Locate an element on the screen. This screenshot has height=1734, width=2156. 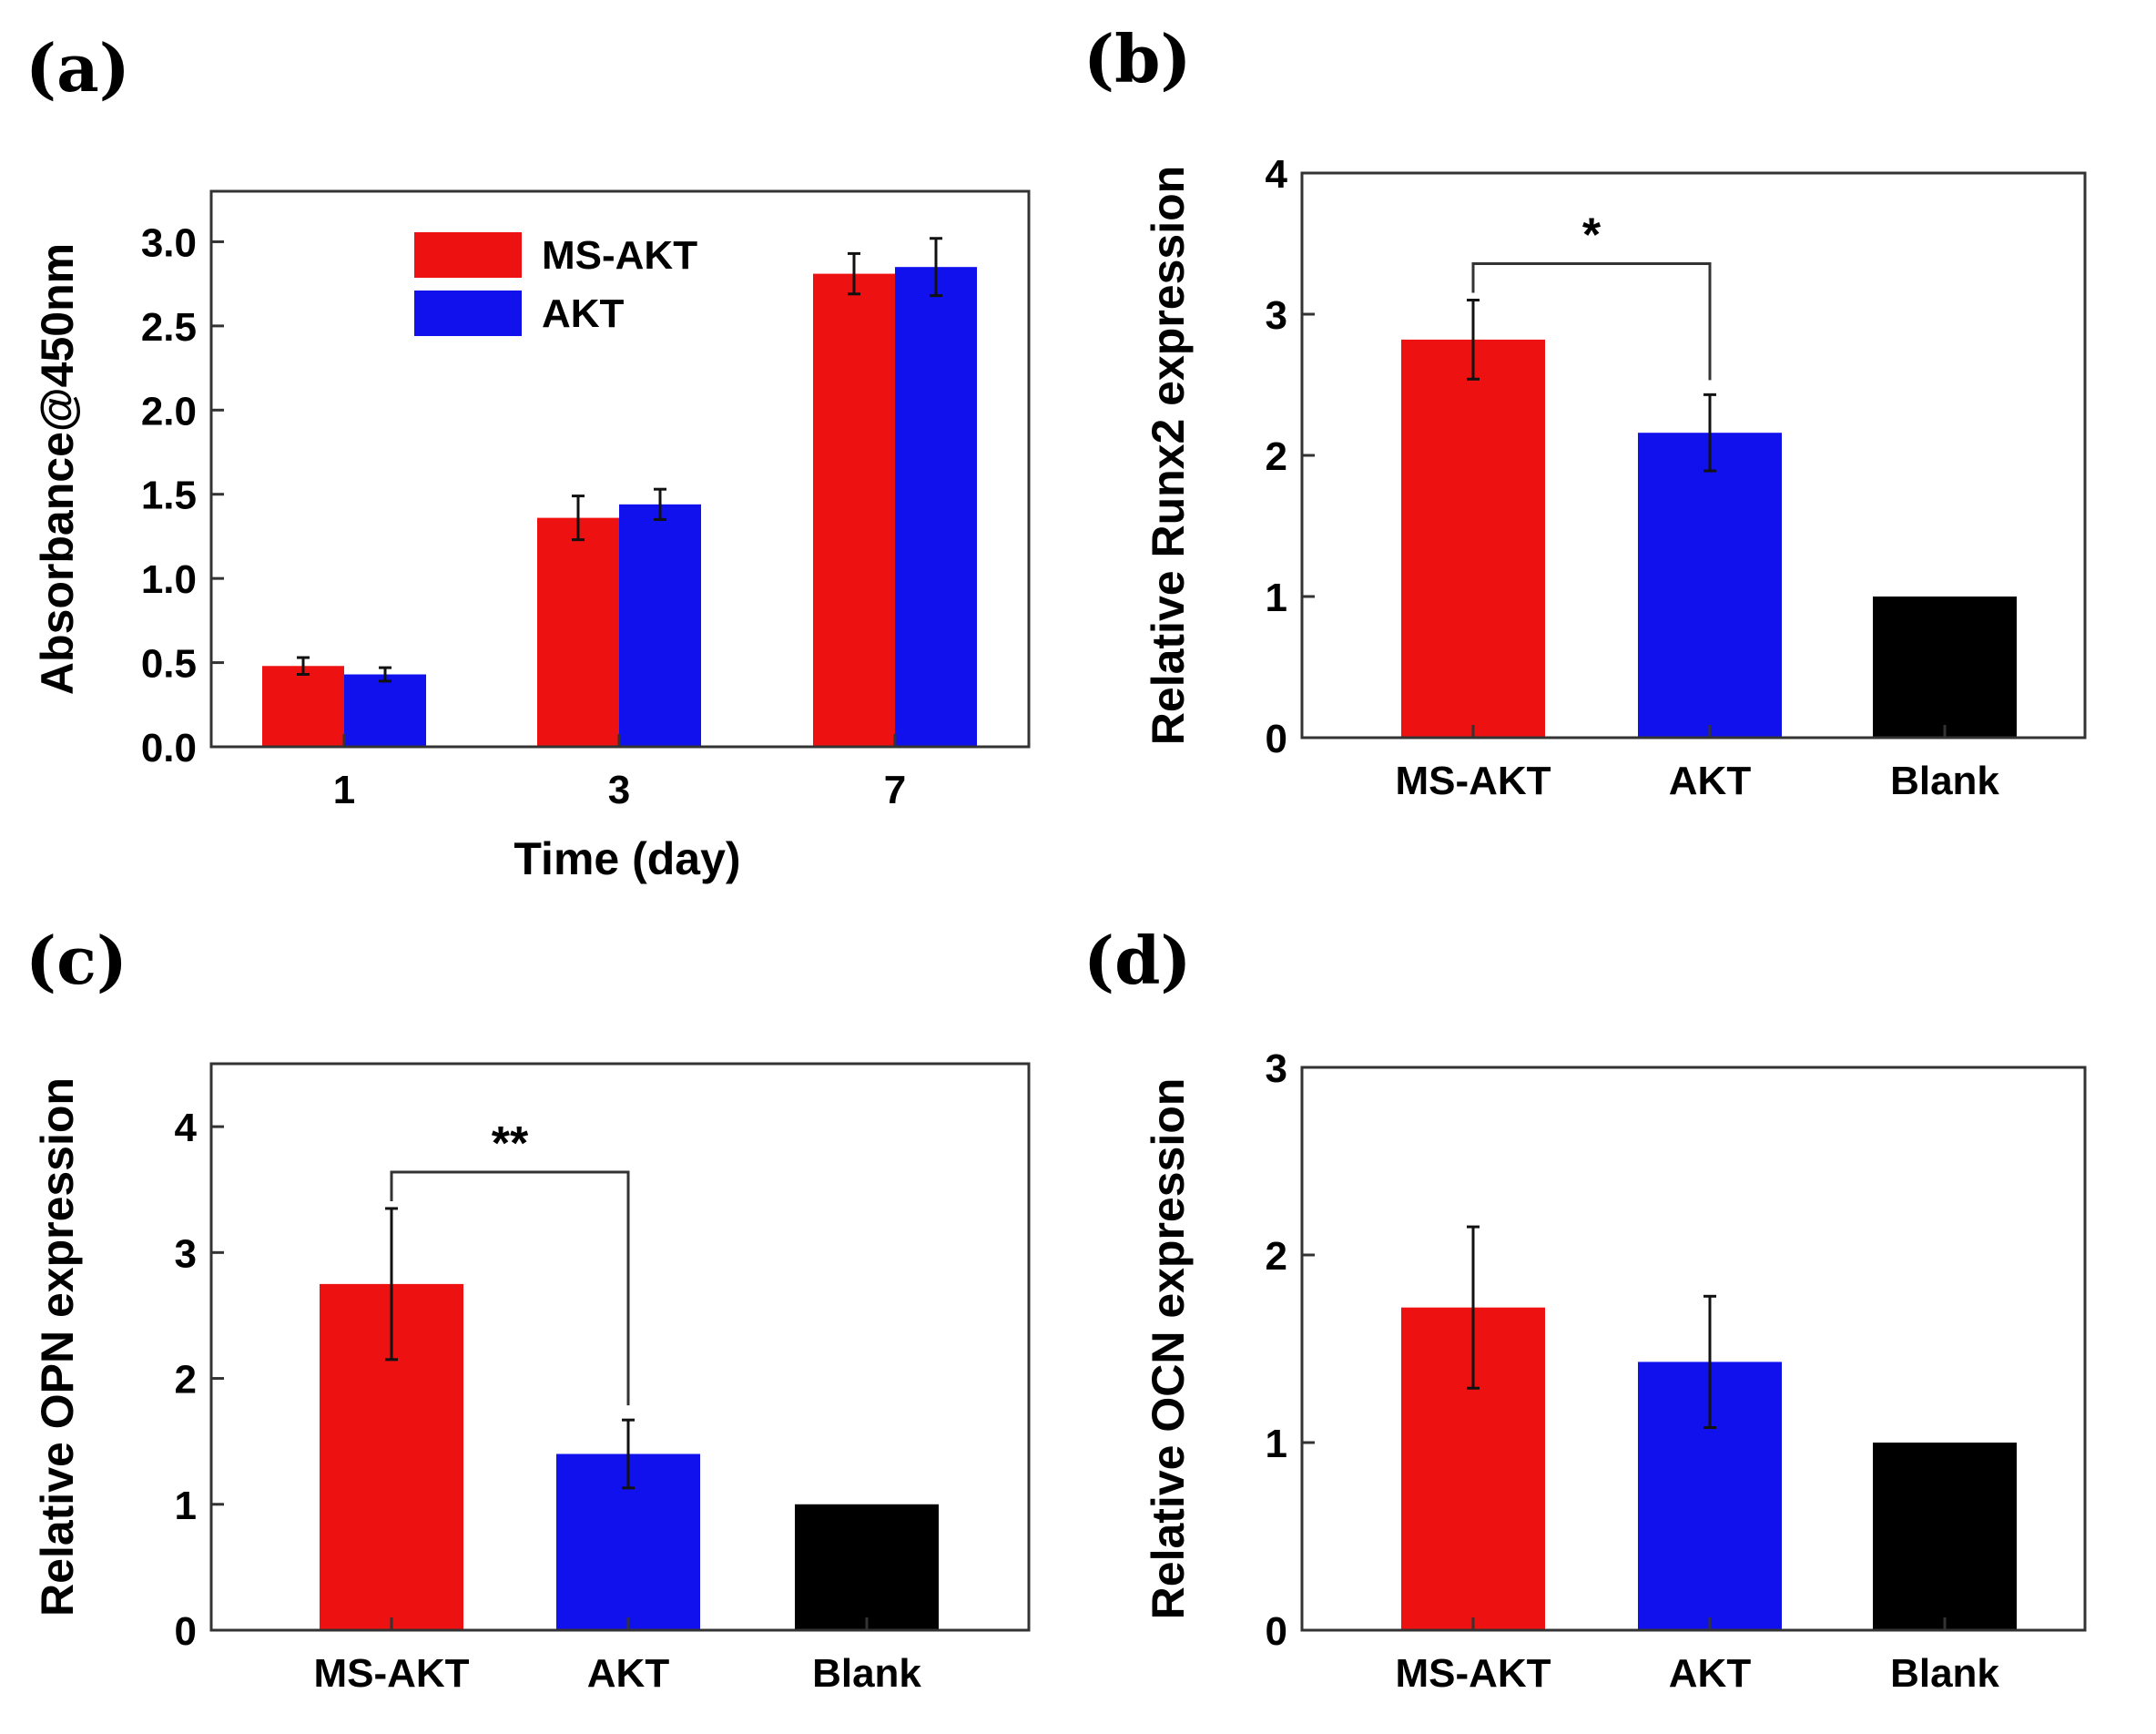
y-axis-title: Absorbance@450nm is located at coordinates (58, 469).